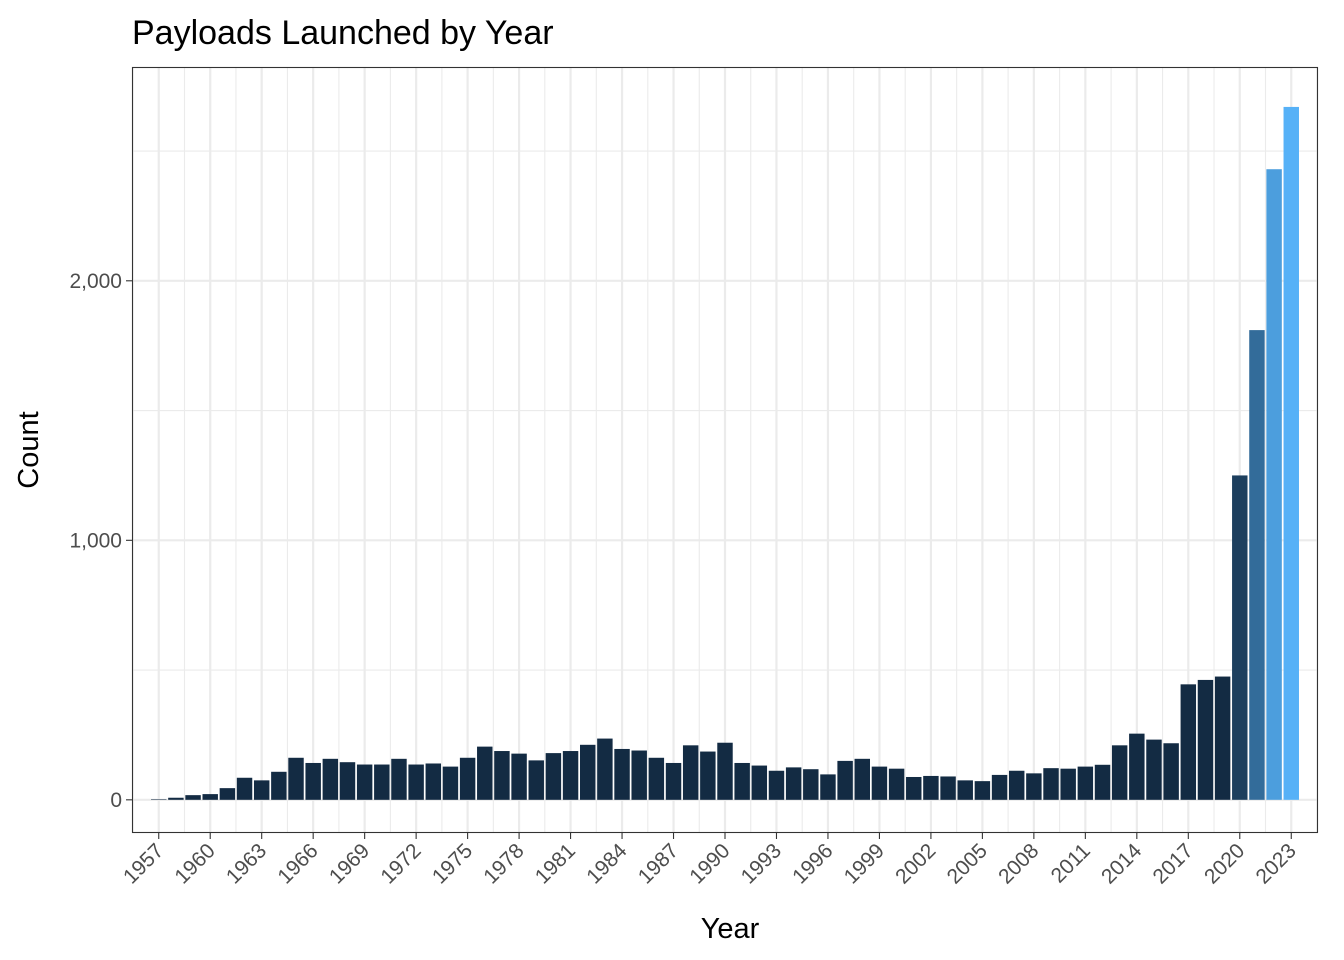 The height and width of the screenshot is (960, 1344). Describe the element at coordinates (845, 780) in the screenshot. I see `bar-1997` at that location.